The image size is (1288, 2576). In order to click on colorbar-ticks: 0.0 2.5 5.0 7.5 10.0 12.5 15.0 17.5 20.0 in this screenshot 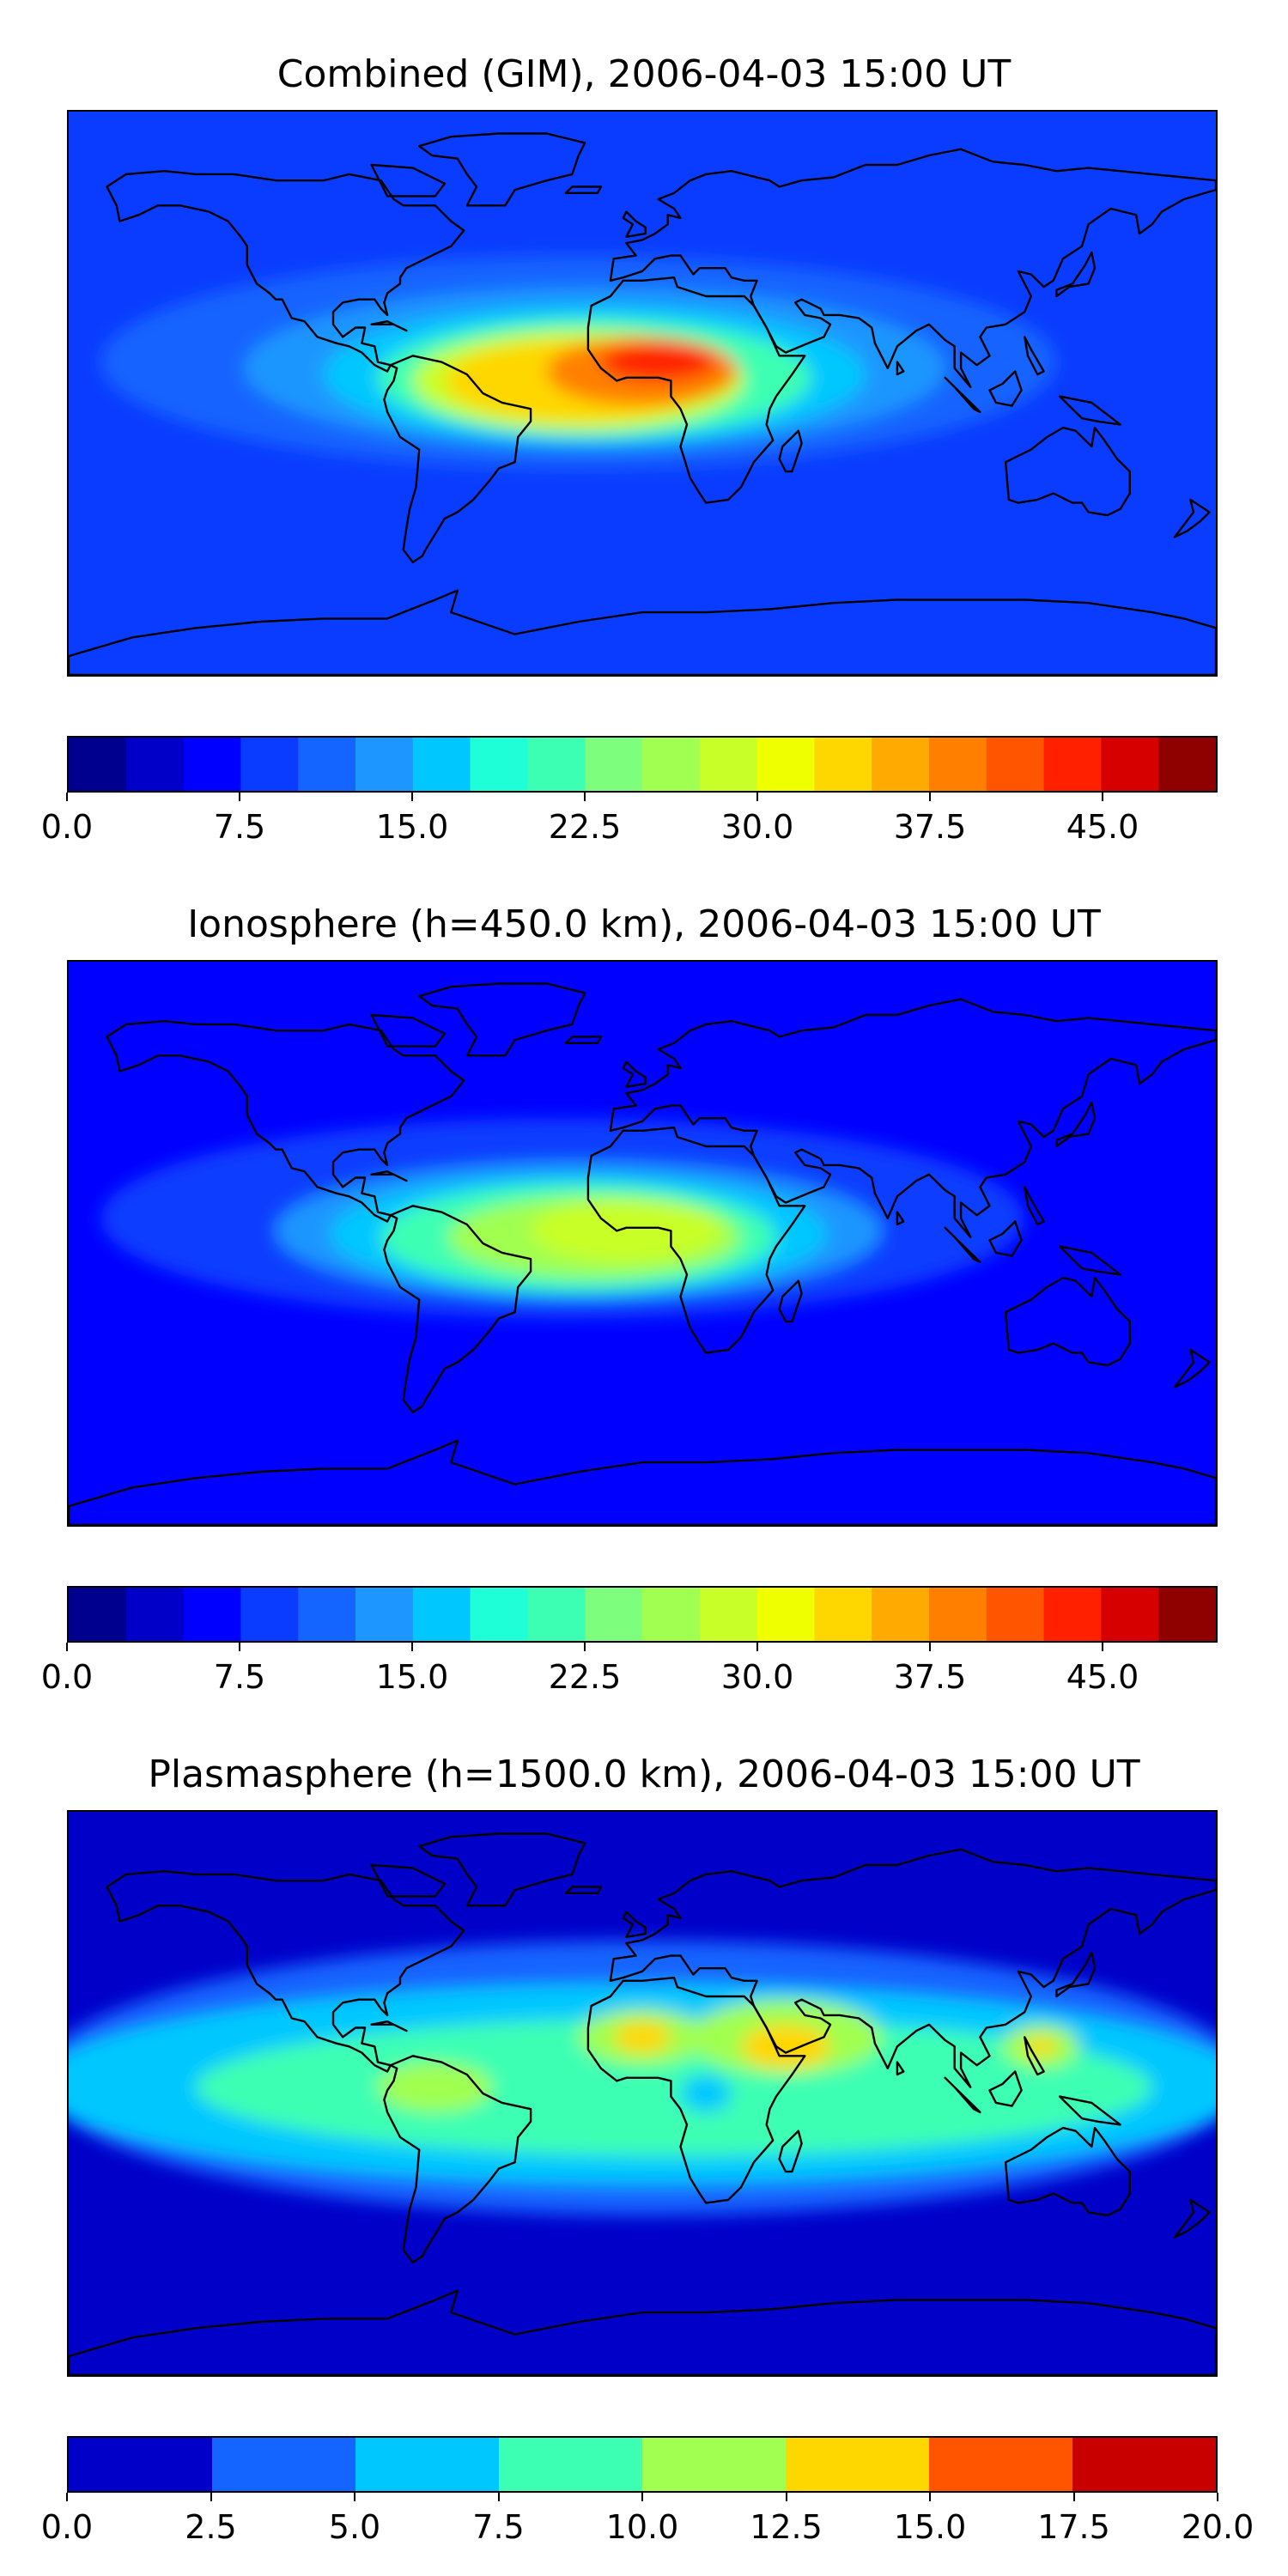, I will do `click(647, 2523)`.